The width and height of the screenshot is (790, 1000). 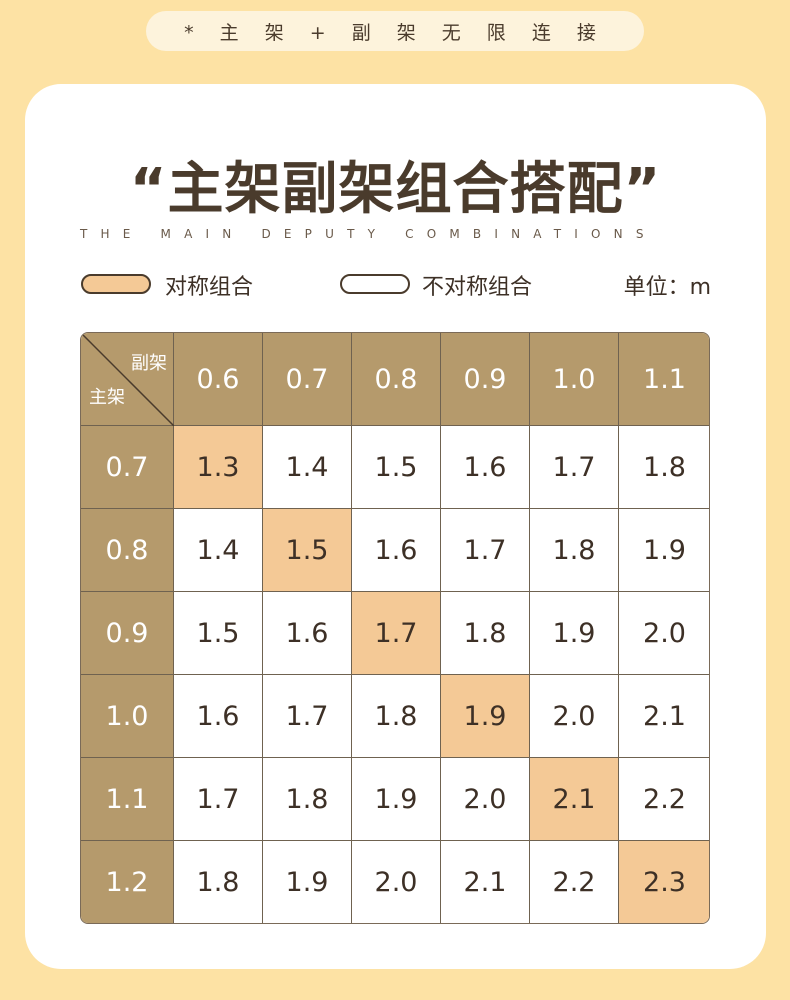 What do you see at coordinates (368, 234) in the screenshot?
I see `page-subtitle: THE MAIN DEPUTY COMBINATIONS` at bounding box center [368, 234].